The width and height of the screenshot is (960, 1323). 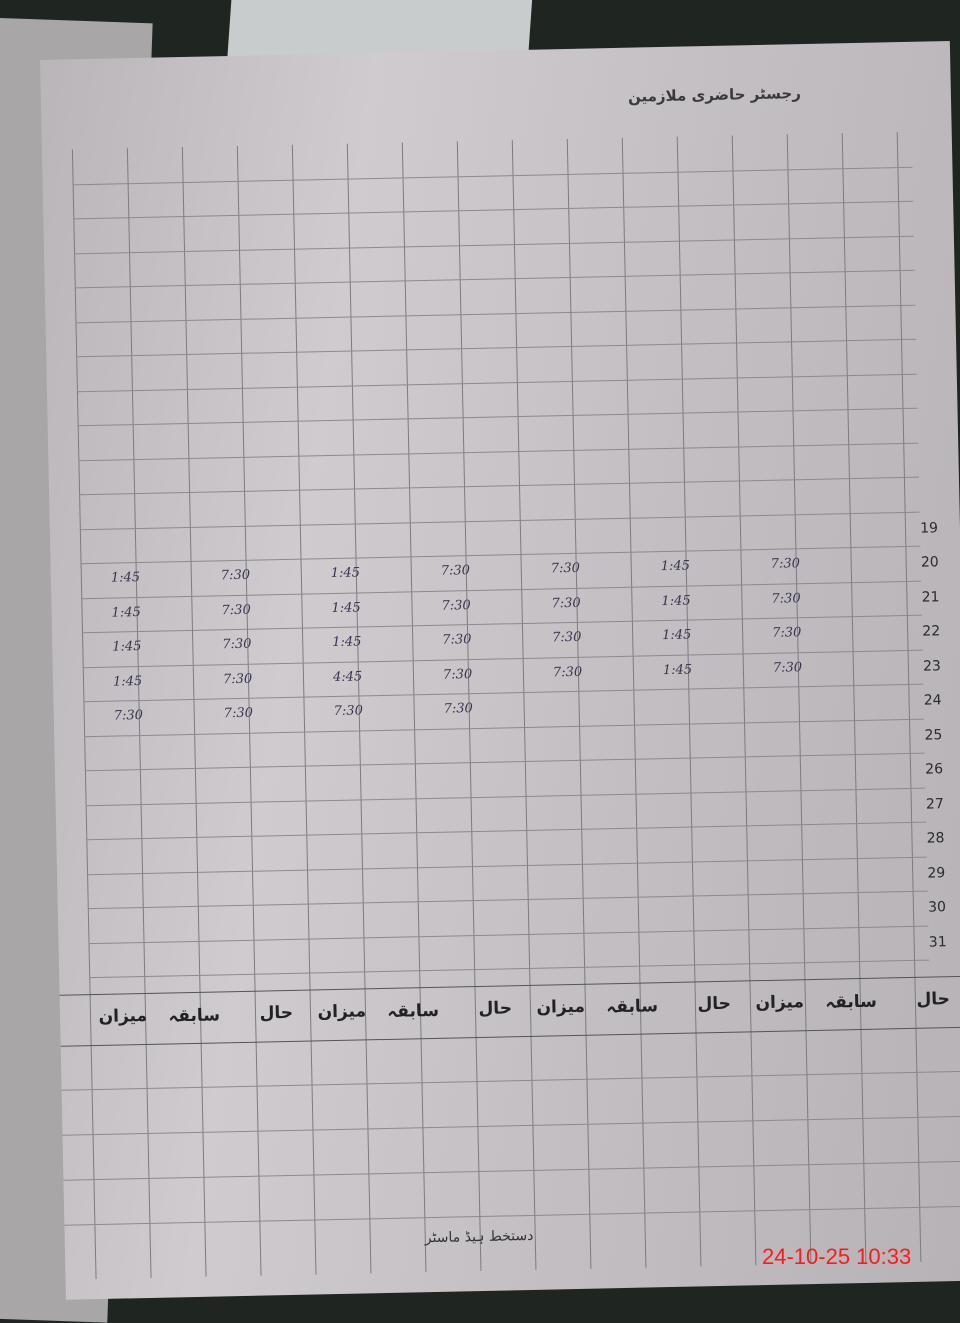 What do you see at coordinates (932, 666) in the screenshot?
I see `row-number: 23` at bounding box center [932, 666].